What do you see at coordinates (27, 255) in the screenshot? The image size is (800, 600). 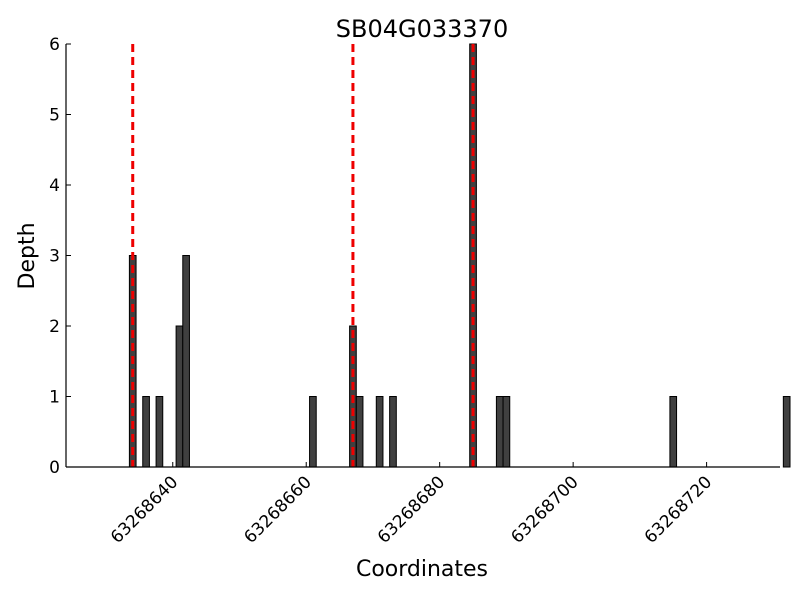 I see `y-axis-title: Depth` at bounding box center [27, 255].